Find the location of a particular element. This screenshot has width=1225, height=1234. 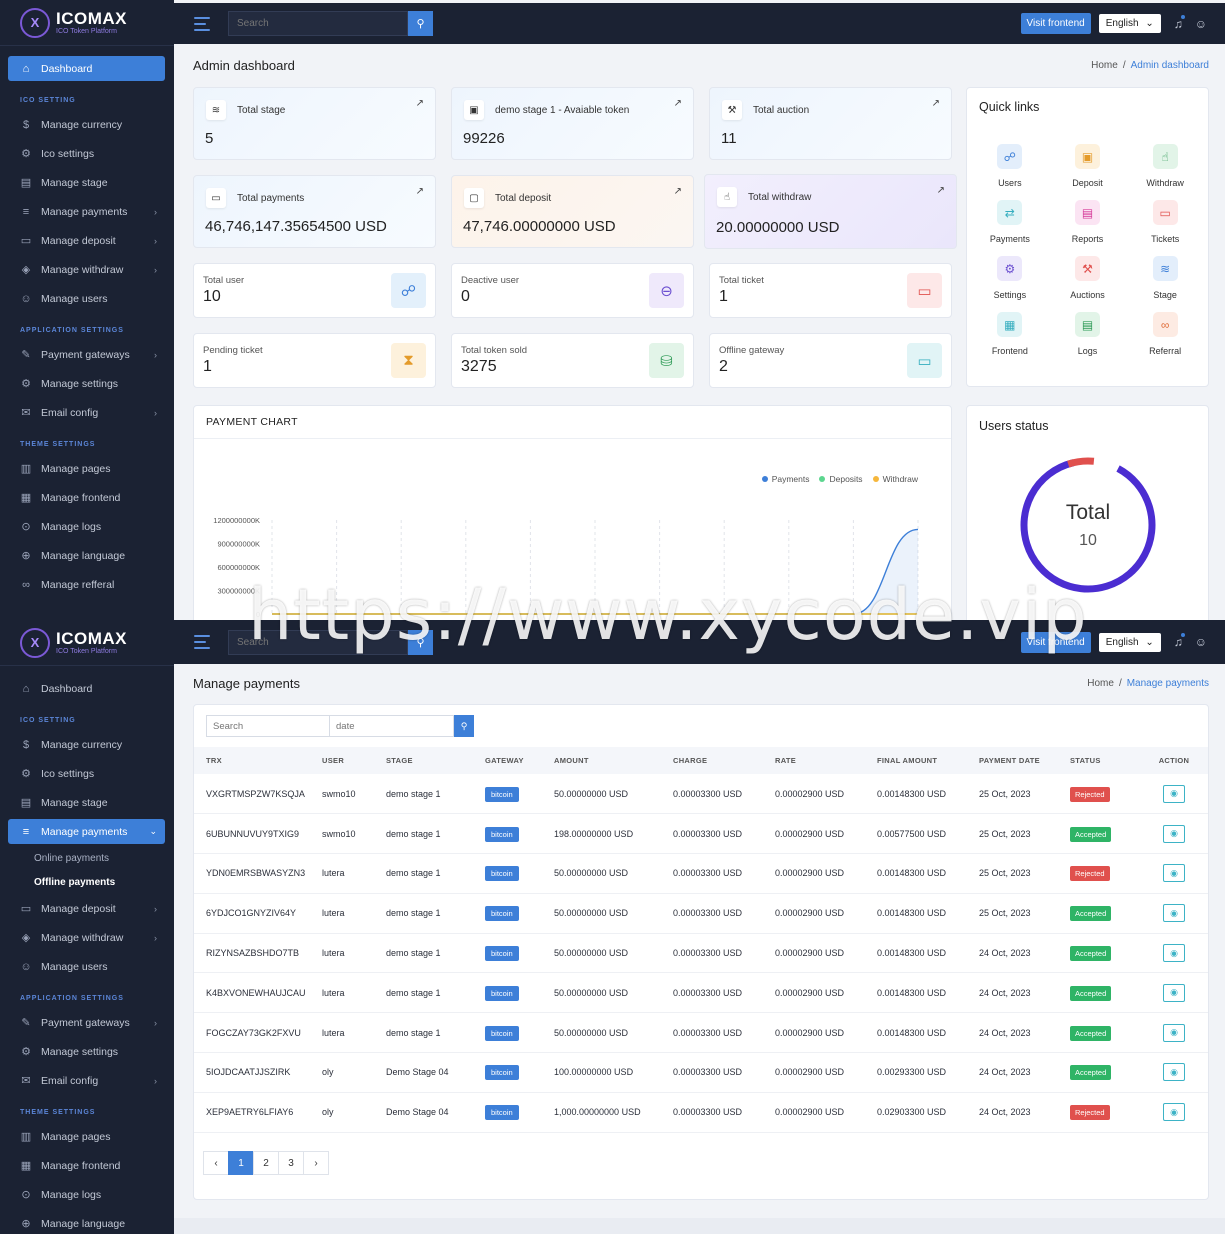

col-final-amount: FINAL AMOUNT is located at coordinates (928, 760).